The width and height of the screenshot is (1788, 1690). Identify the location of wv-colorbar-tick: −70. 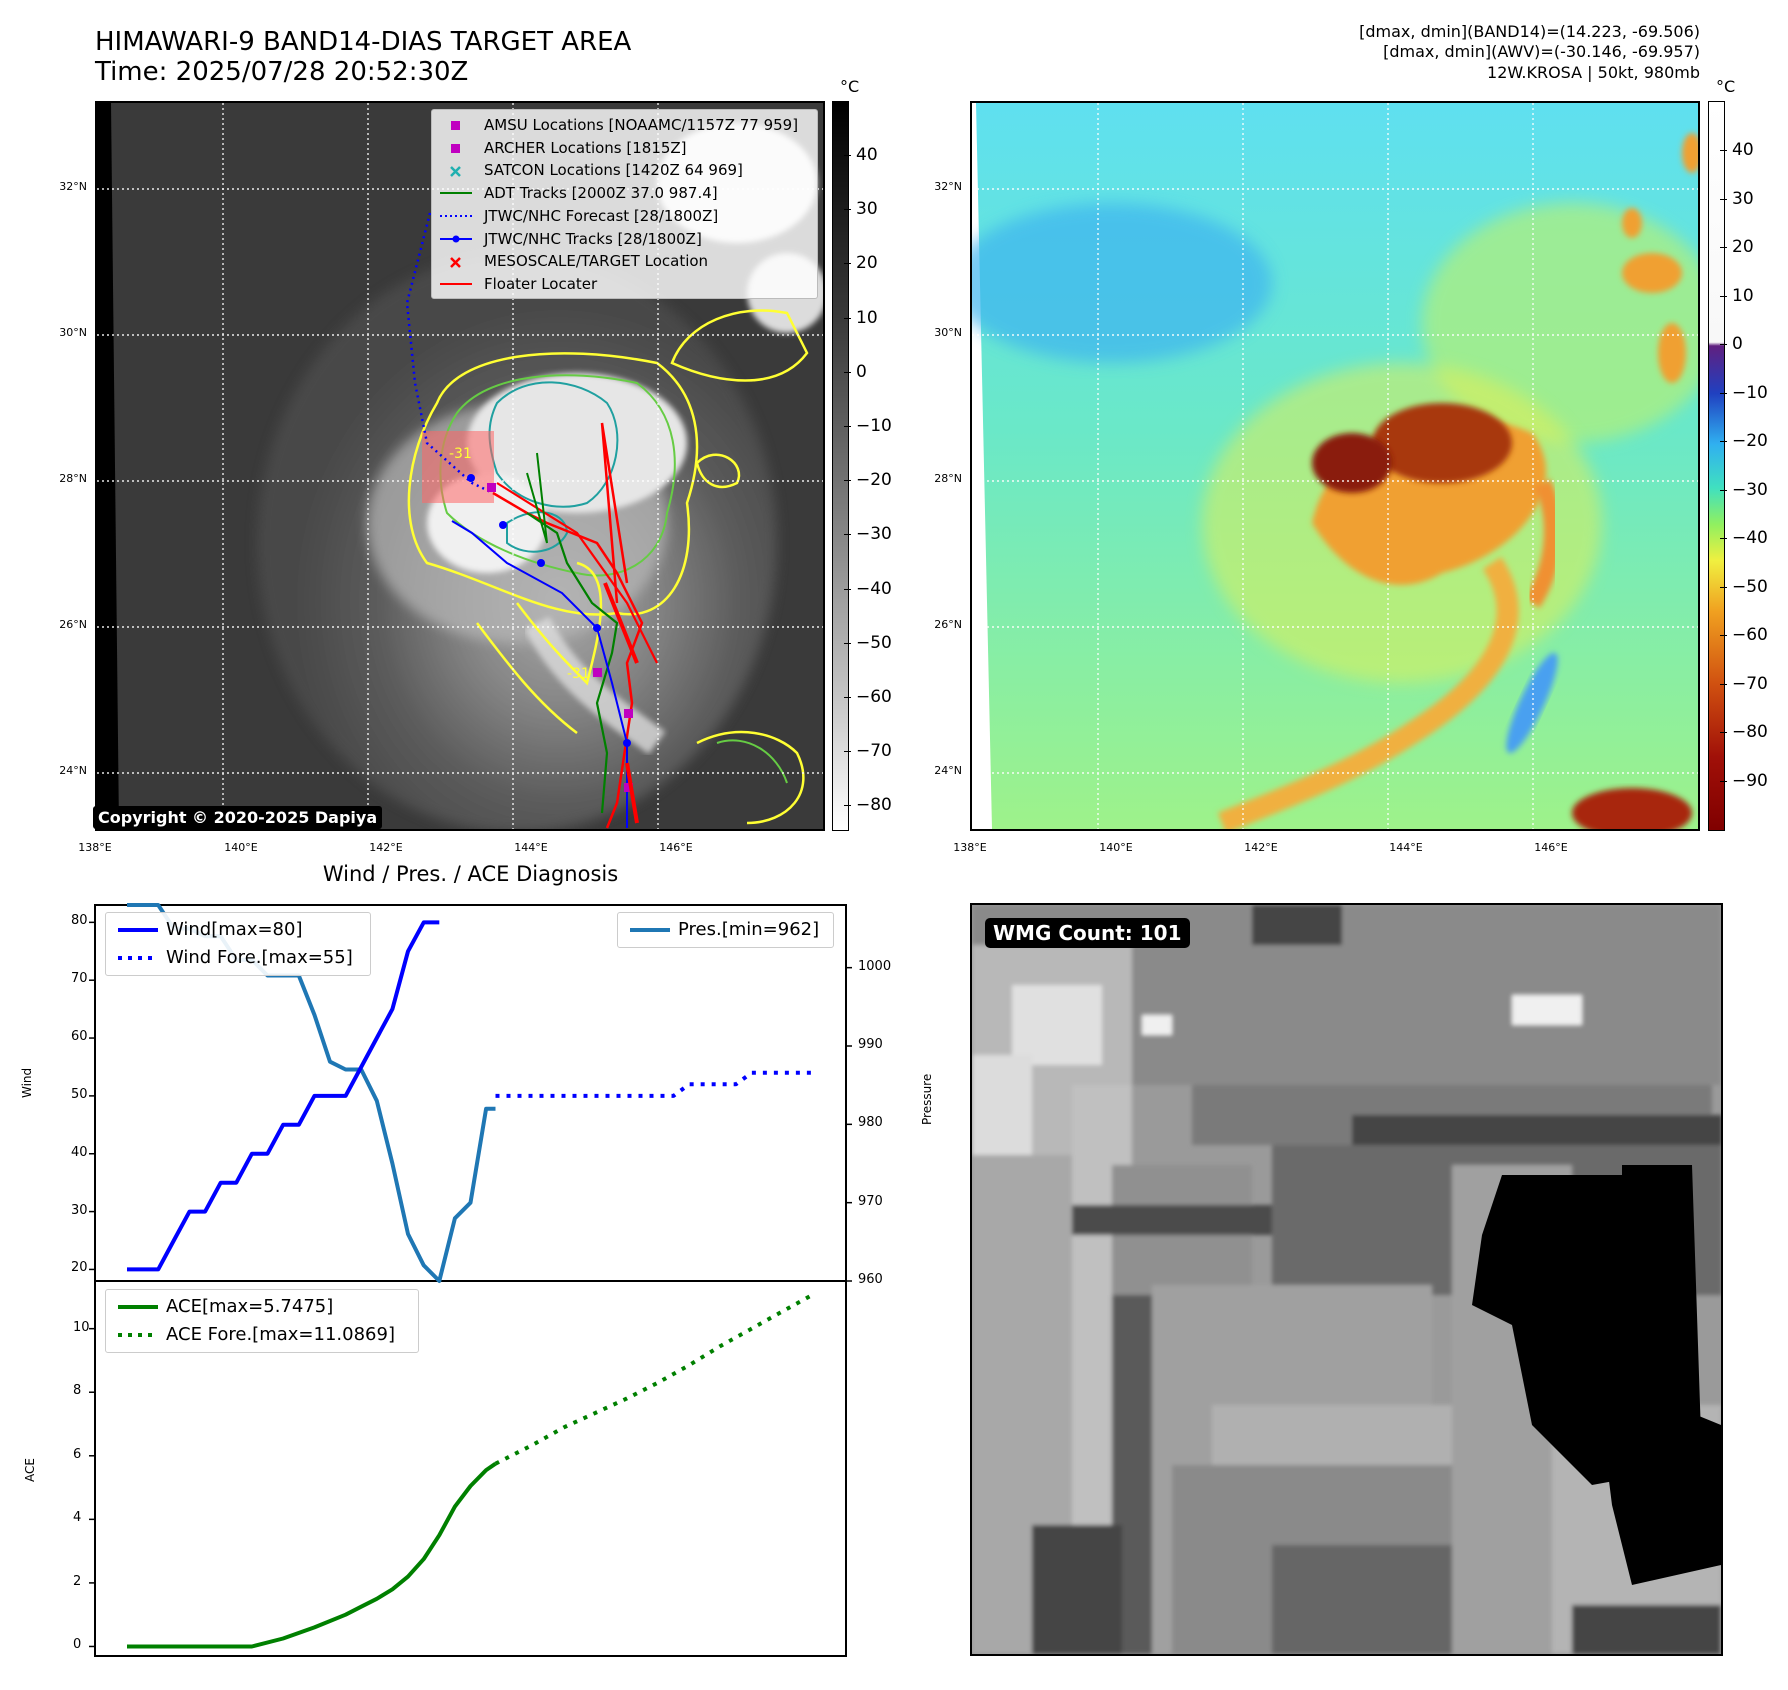
(1744, 683).